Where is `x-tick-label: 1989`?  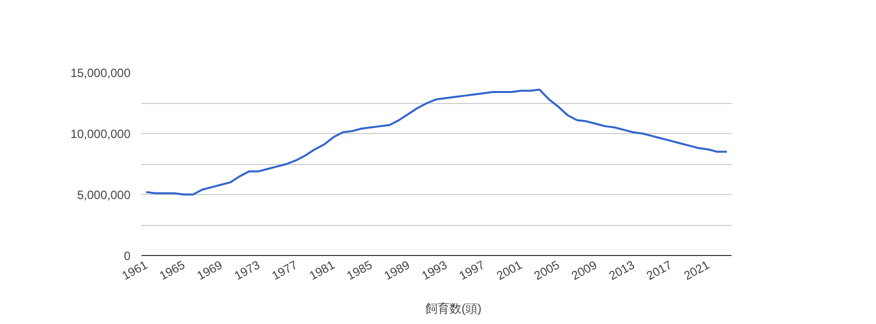 x-tick-label: 1989 is located at coordinates (397, 270).